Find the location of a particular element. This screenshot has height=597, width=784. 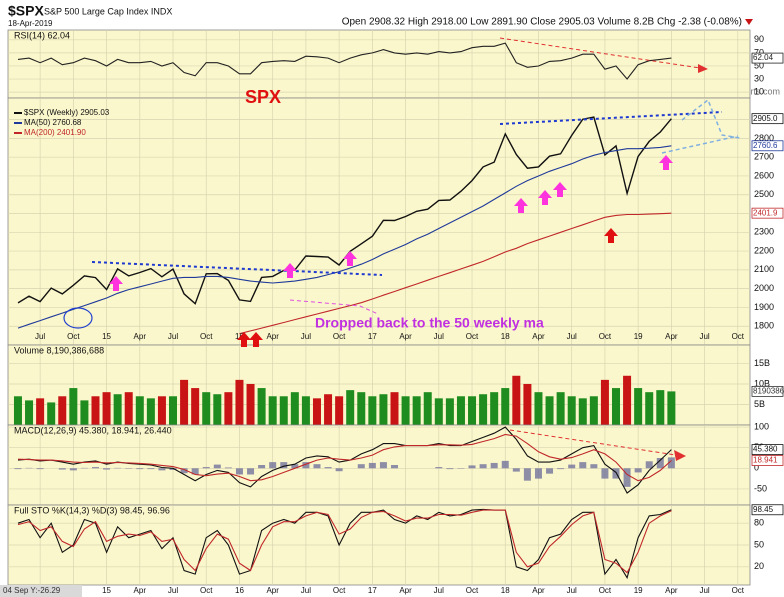

panel-background is located at coordinates (379, 465).